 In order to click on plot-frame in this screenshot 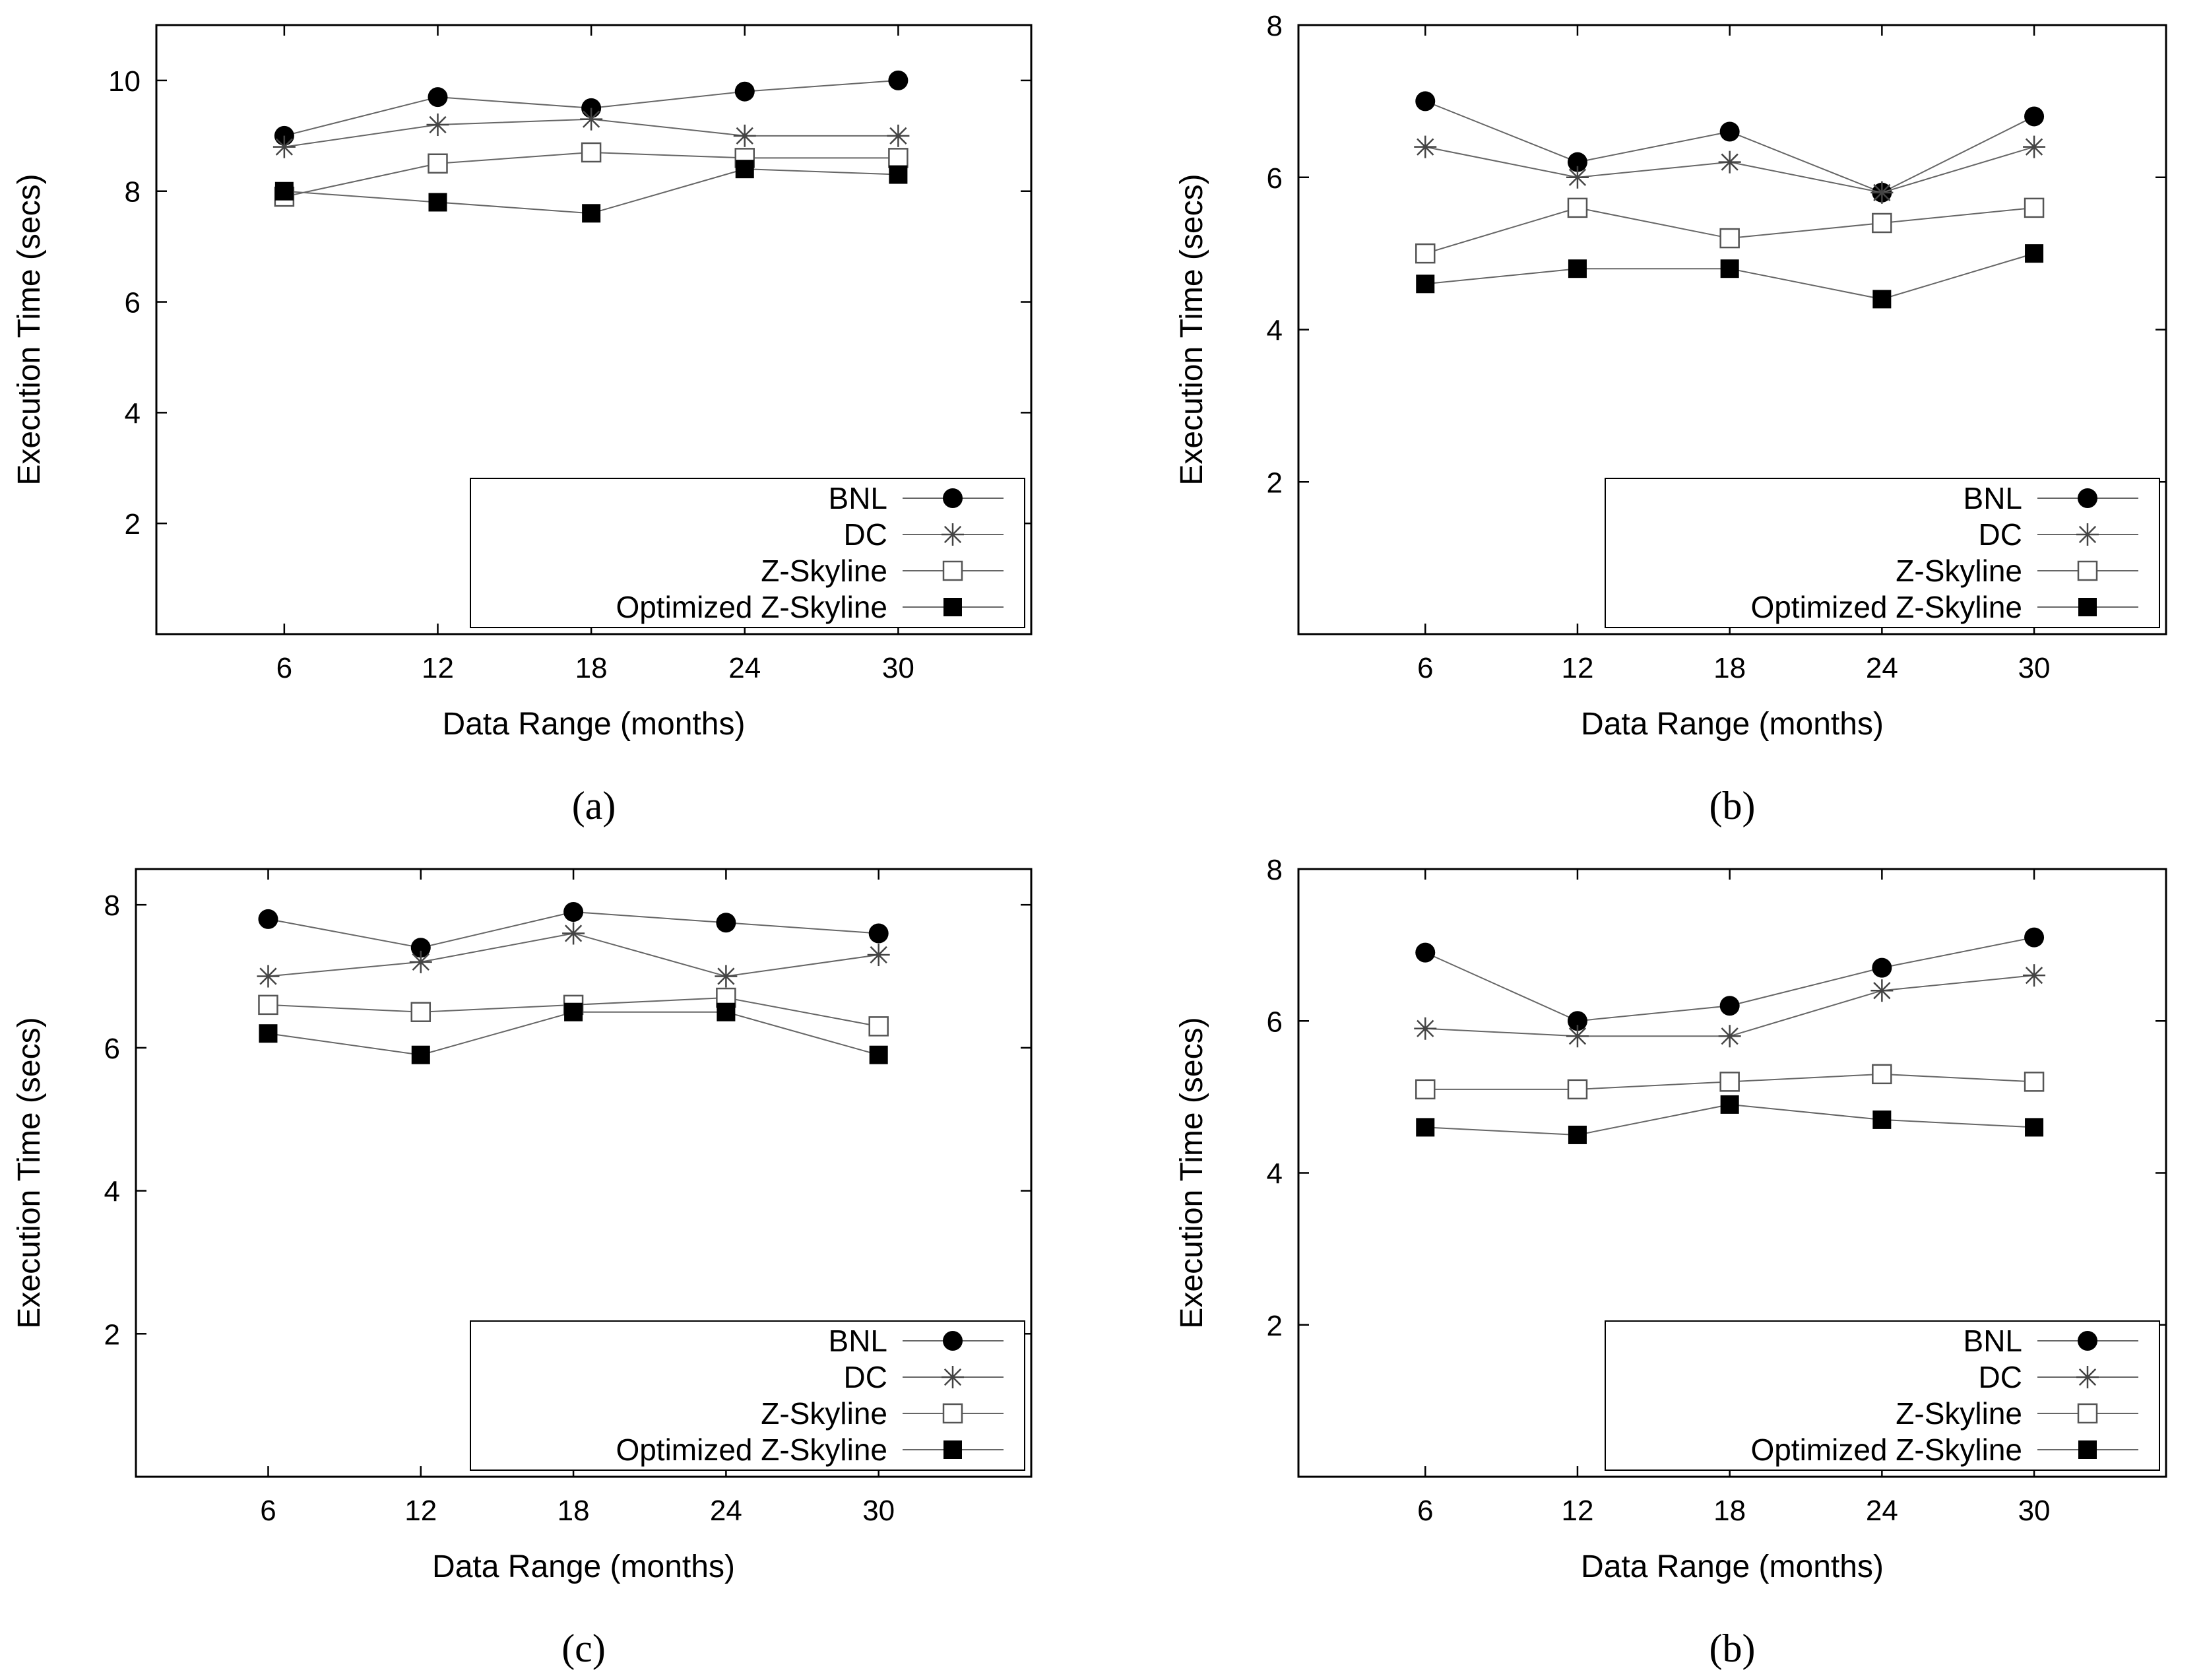, I will do `click(594, 329)`.